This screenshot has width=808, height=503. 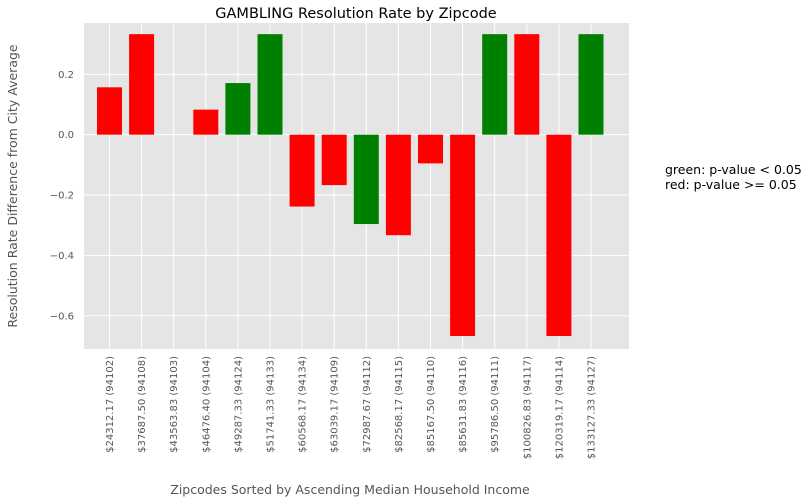 I want to click on y-tick-label-3: −0.4, so click(x=62, y=256).